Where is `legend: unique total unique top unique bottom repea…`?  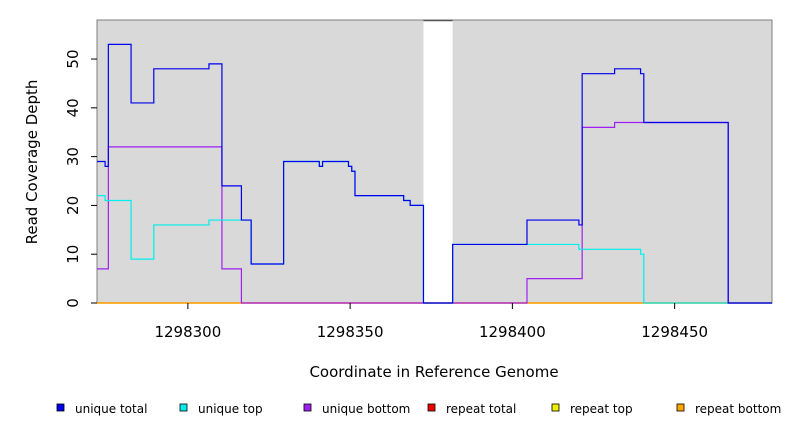
legend: unique total unique top unique bottom repea… is located at coordinates (418, 409).